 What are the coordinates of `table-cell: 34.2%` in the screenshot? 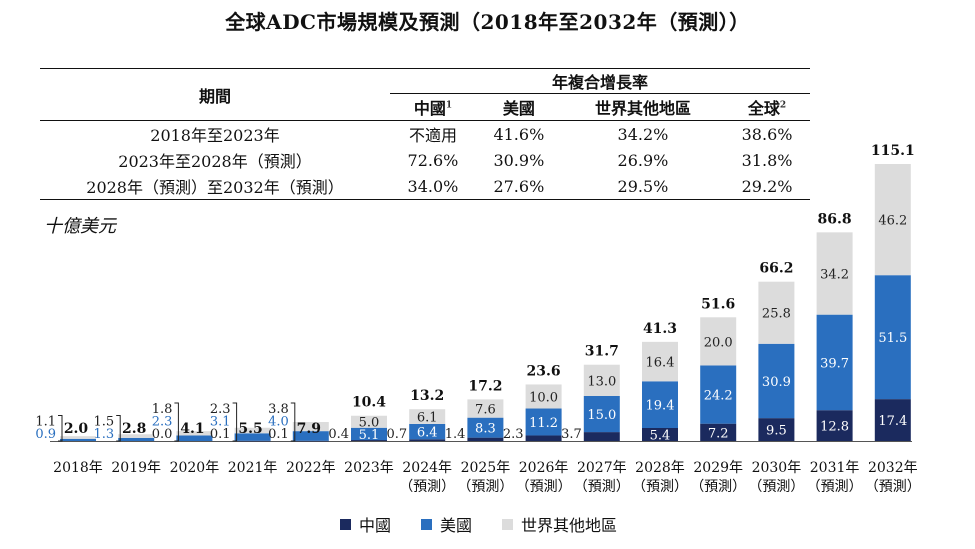 It's located at (643, 134).